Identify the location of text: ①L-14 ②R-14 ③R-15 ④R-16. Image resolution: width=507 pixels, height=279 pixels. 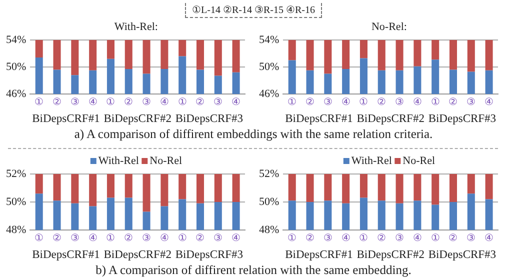
(253, 10).